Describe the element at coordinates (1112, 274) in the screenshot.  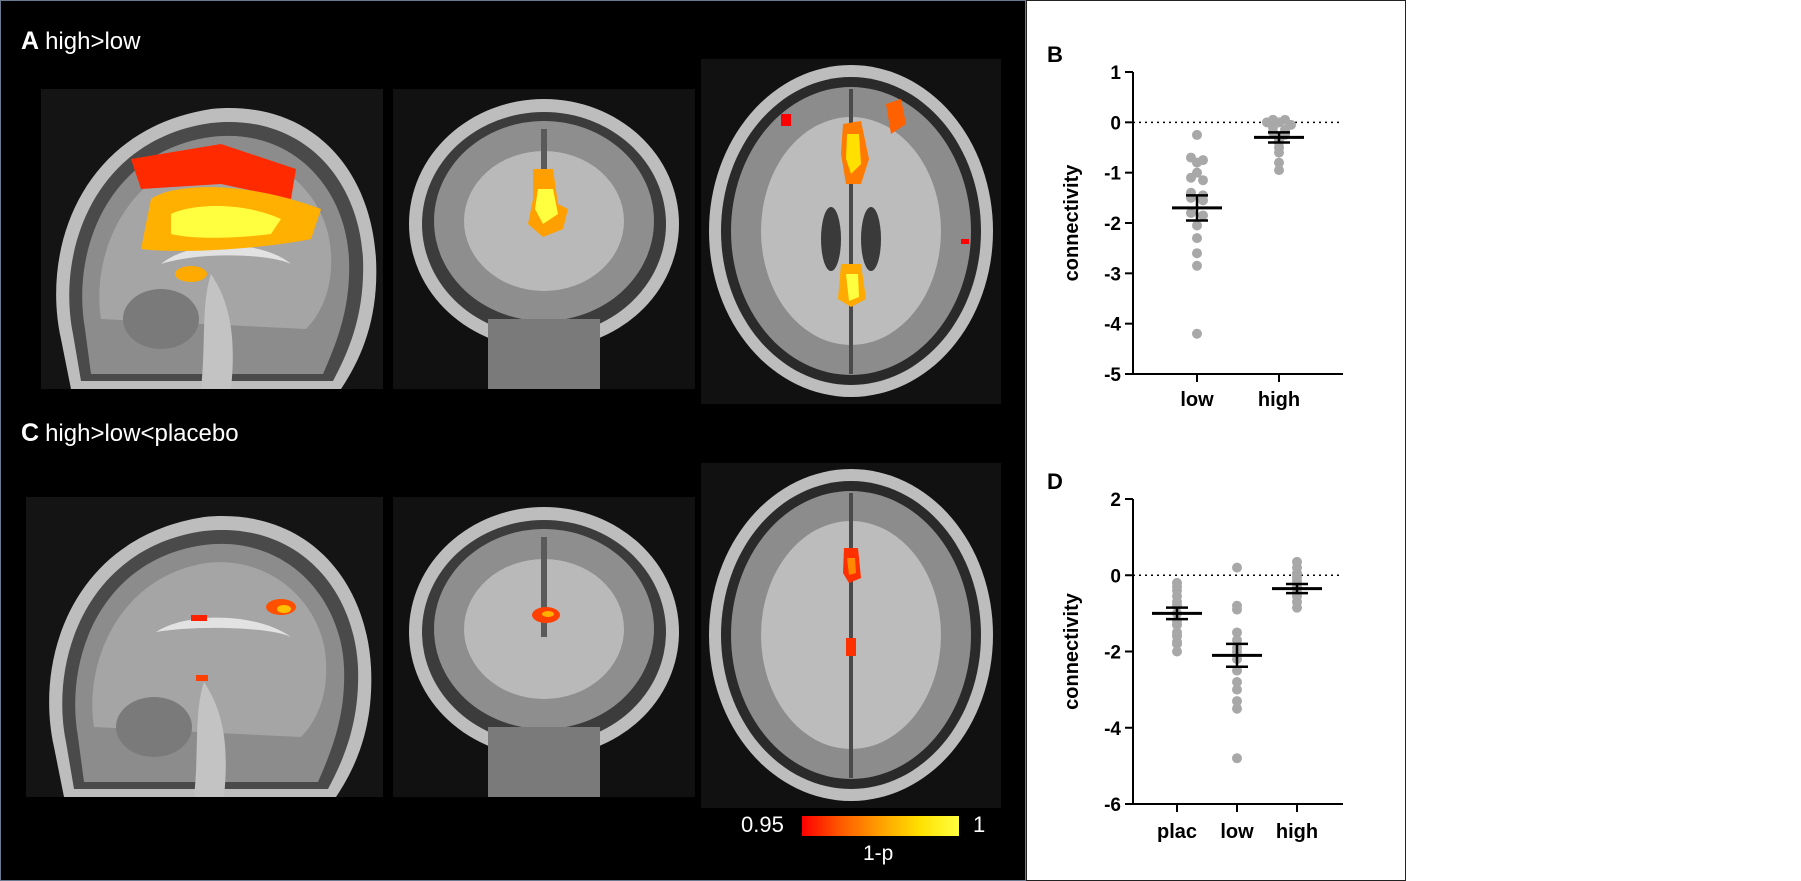
I see `y-tick-label: -3` at that location.